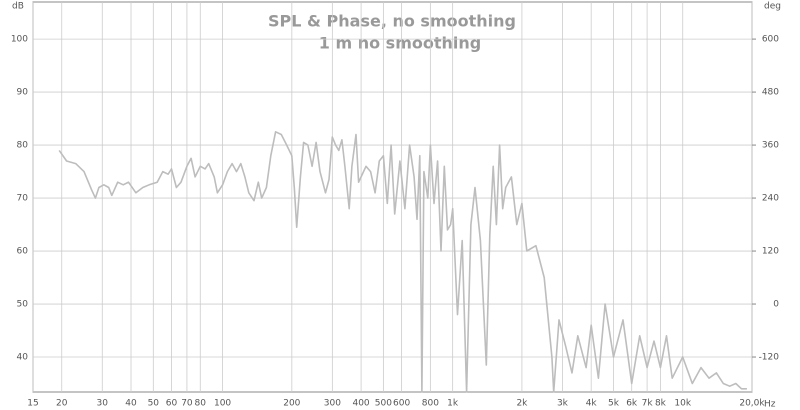 This screenshot has width=800, height=410. What do you see at coordinates (453, 404) in the screenshot?
I see `x-tick-label: 1k` at bounding box center [453, 404].